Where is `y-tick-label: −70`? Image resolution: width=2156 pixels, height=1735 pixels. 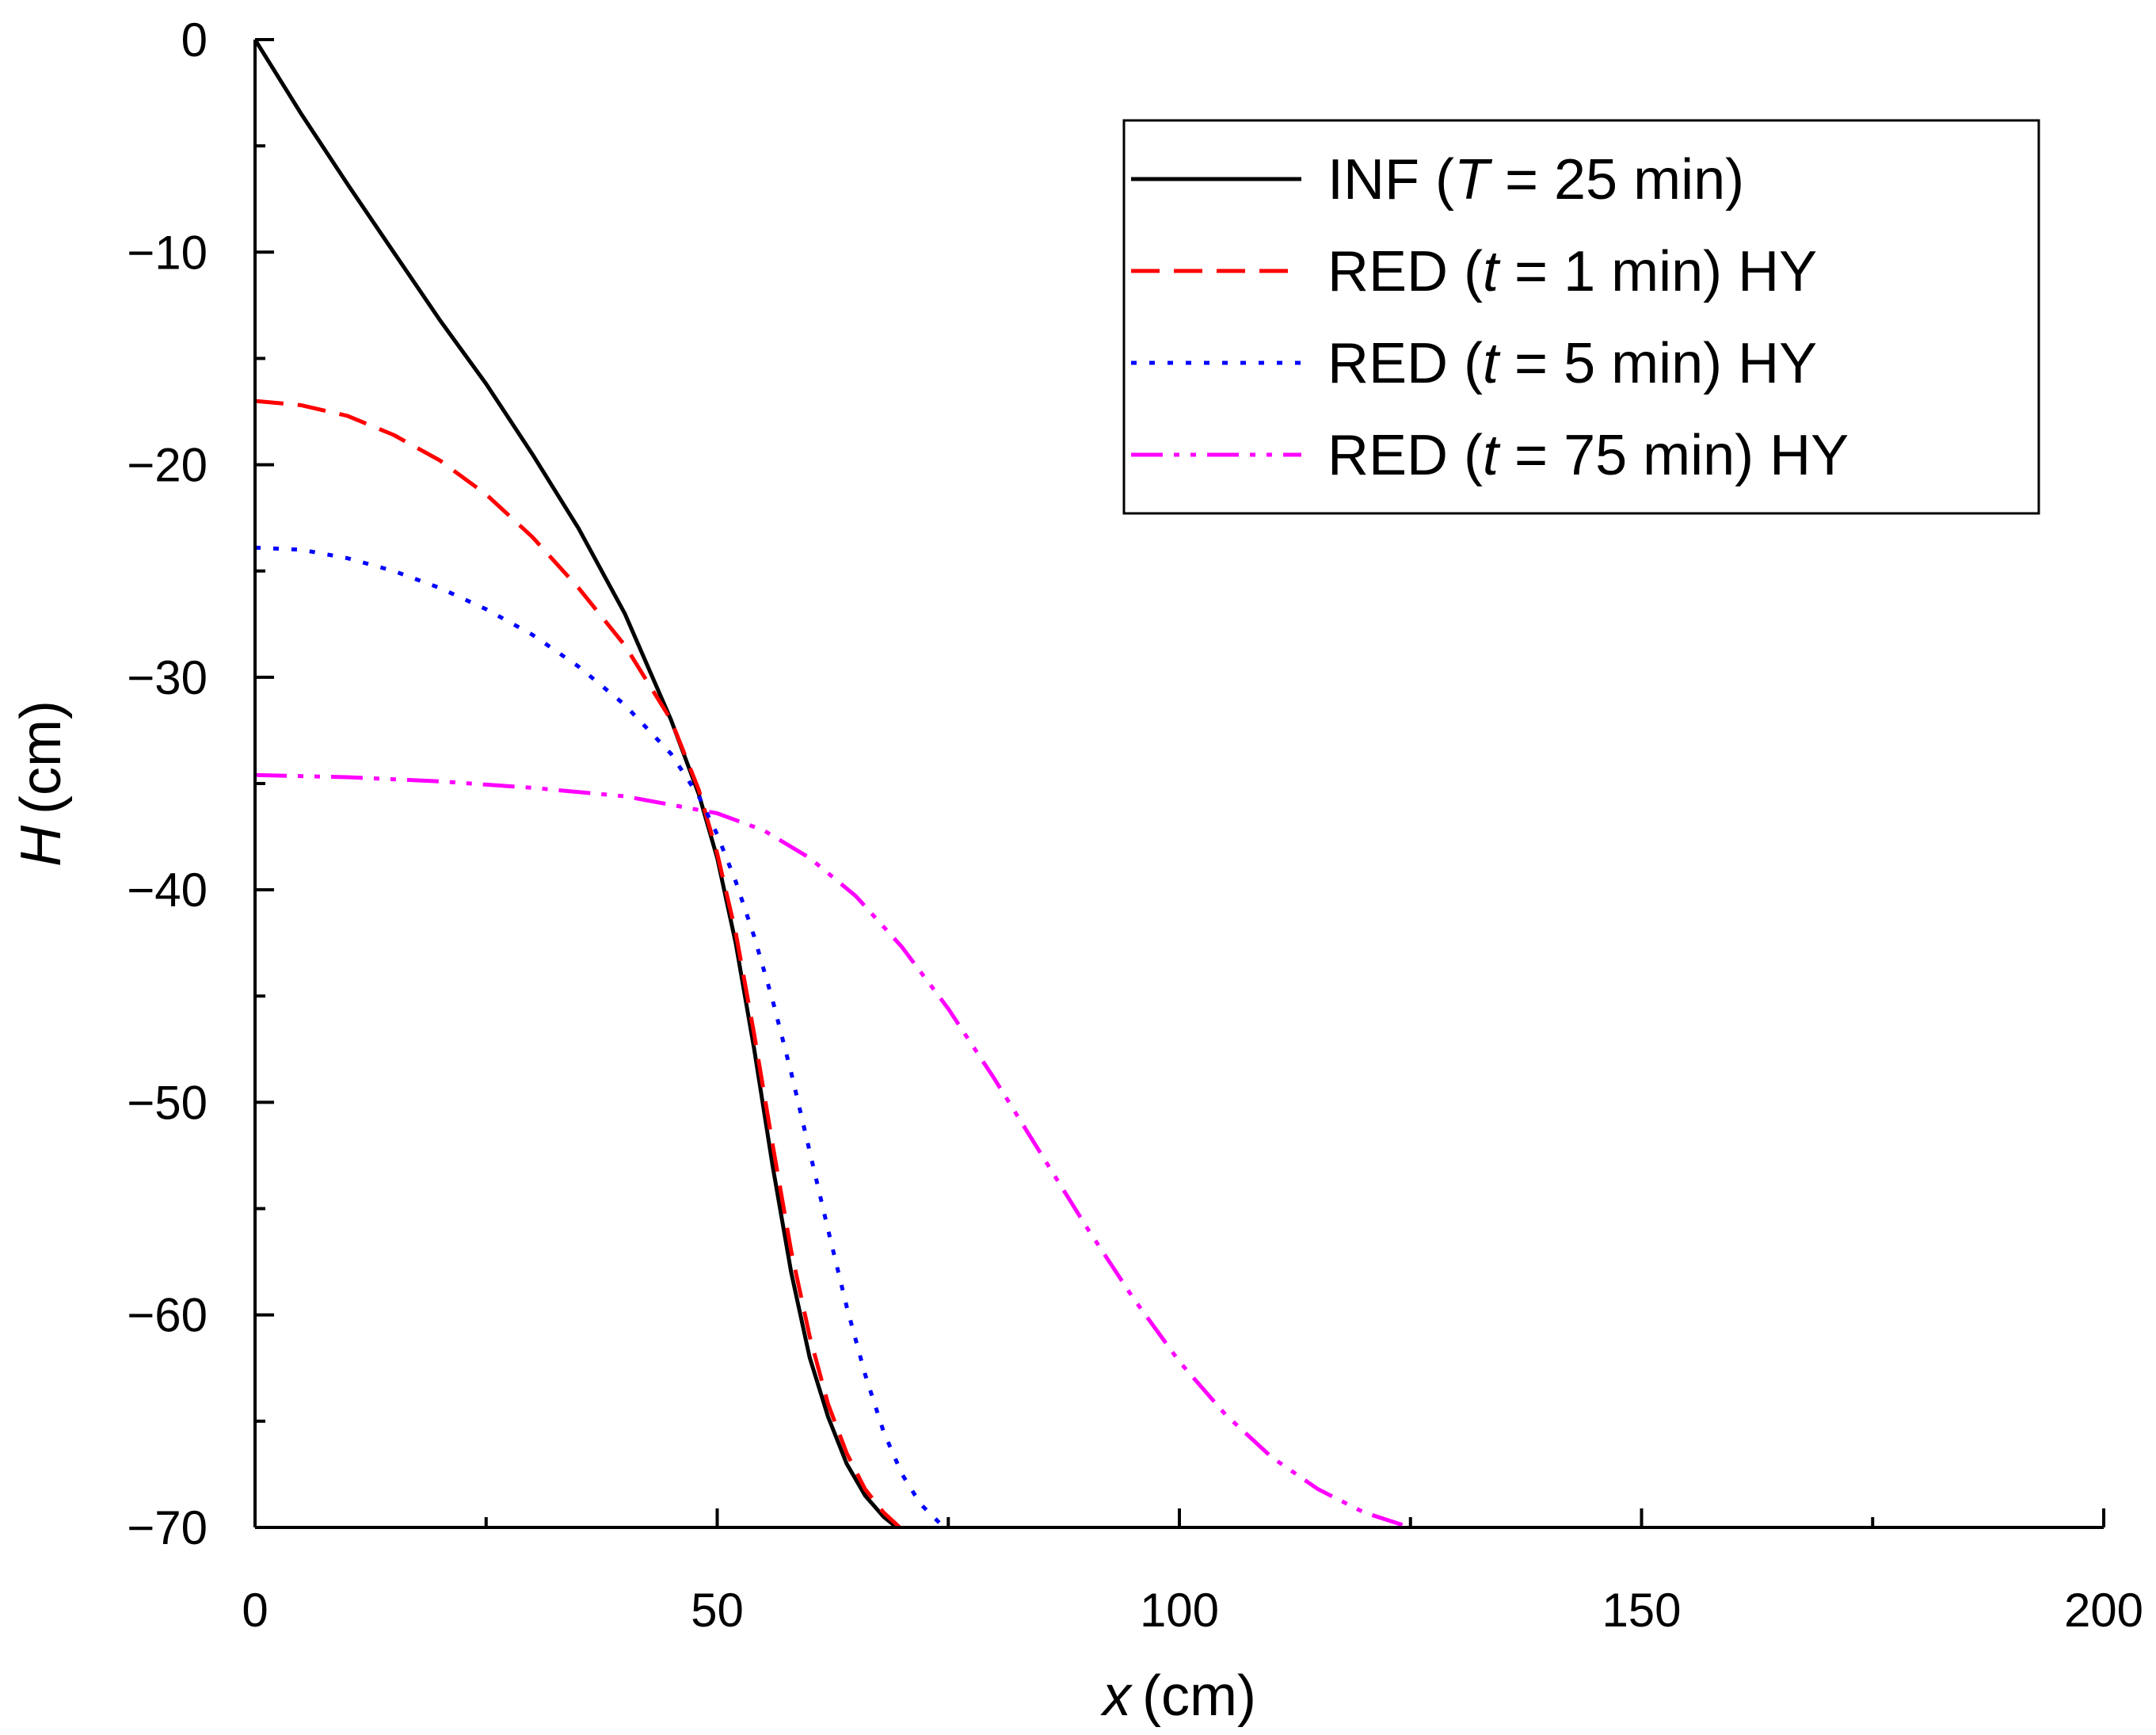 y-tick-label: −70 is located at coordinates (168, 1527).